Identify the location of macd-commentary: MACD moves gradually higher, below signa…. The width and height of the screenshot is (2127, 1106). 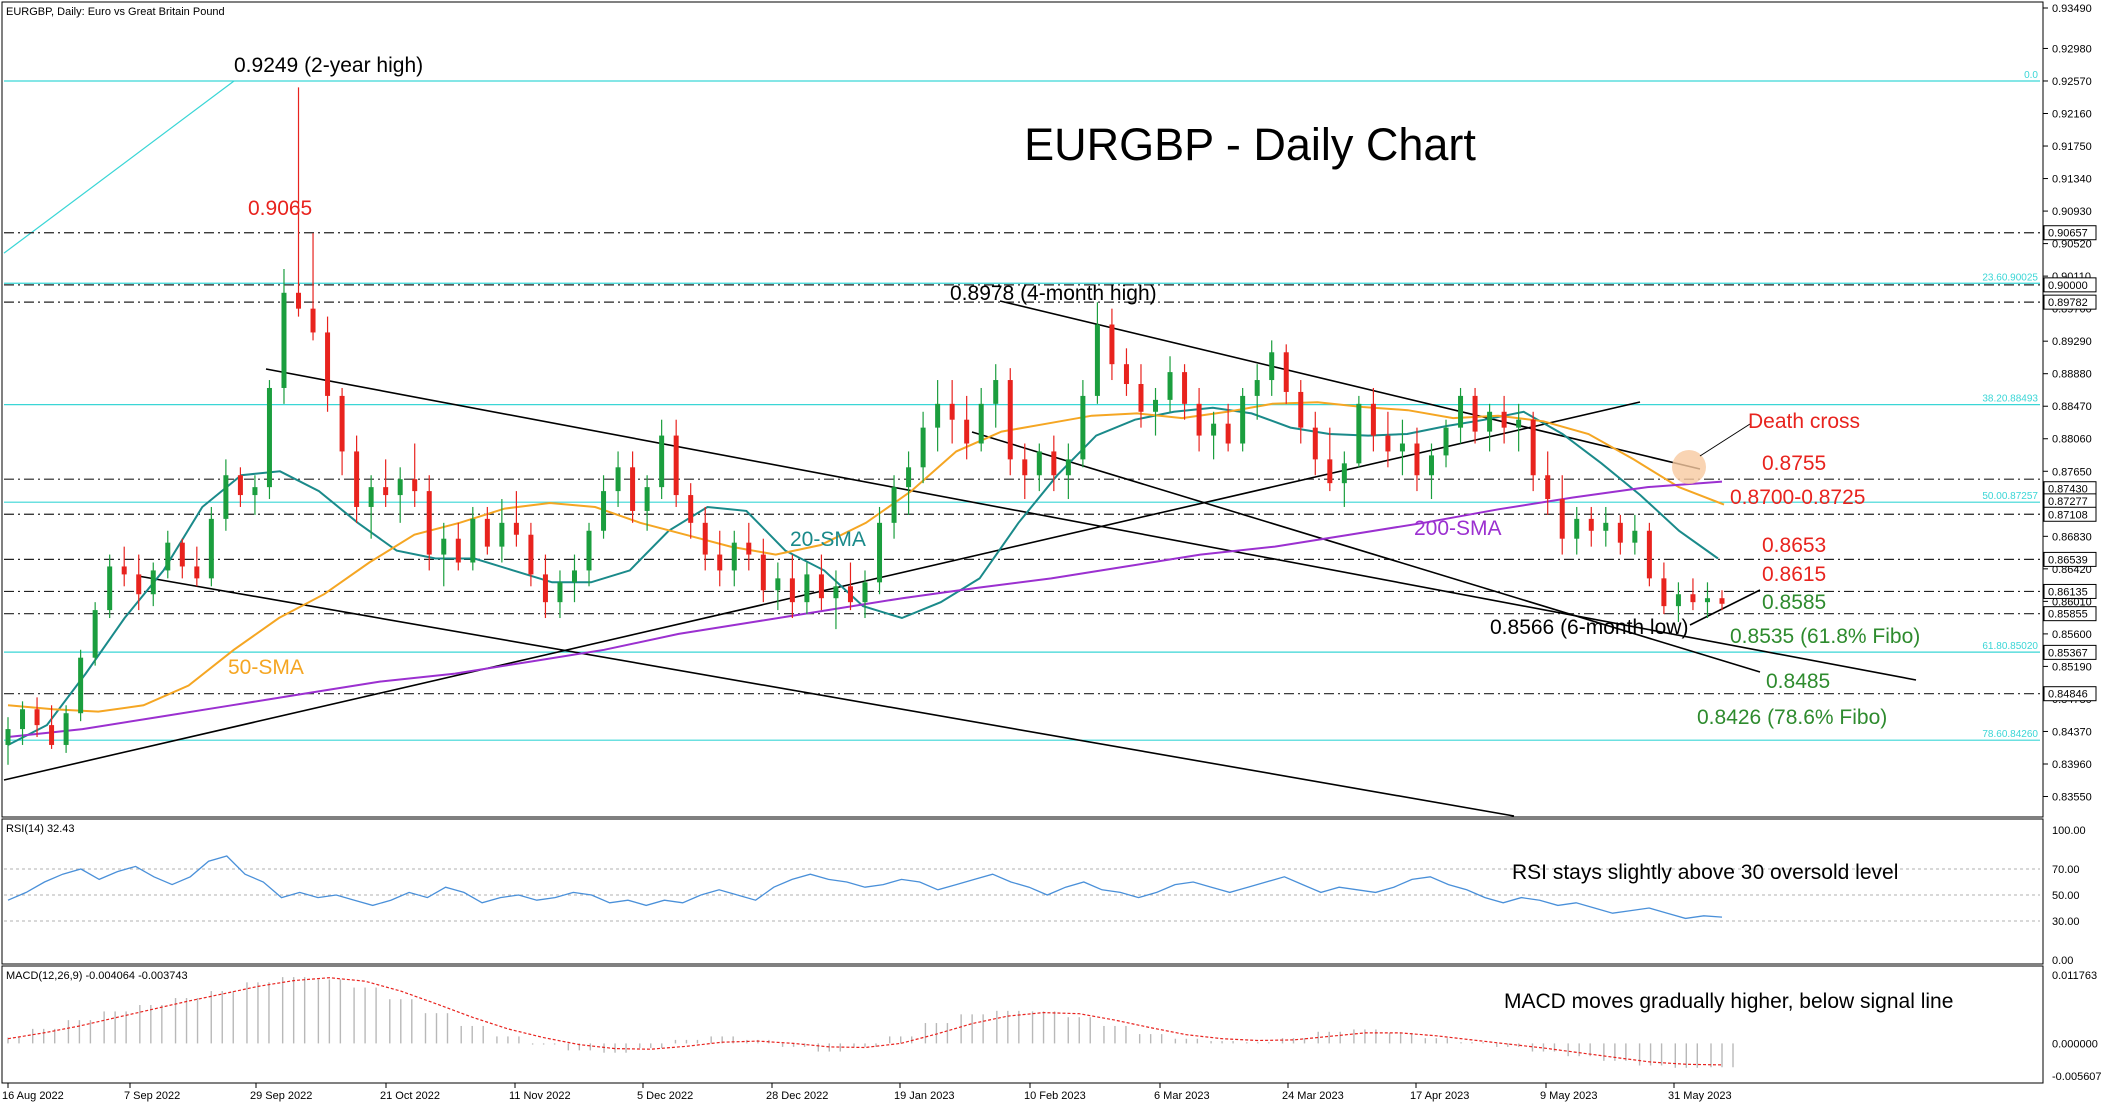
(1728, 1001).